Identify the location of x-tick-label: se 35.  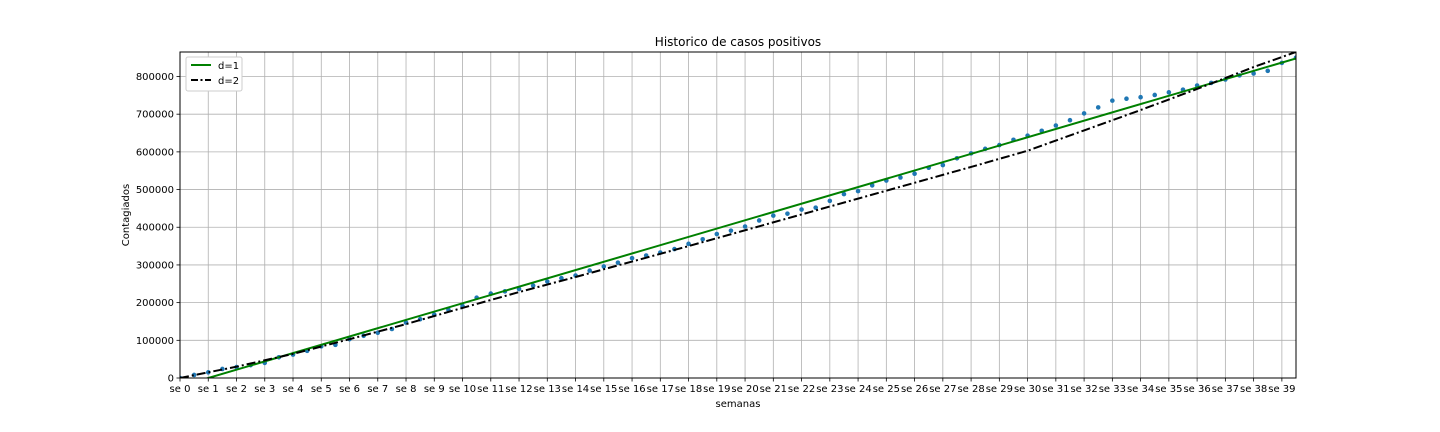
(1168, 389).